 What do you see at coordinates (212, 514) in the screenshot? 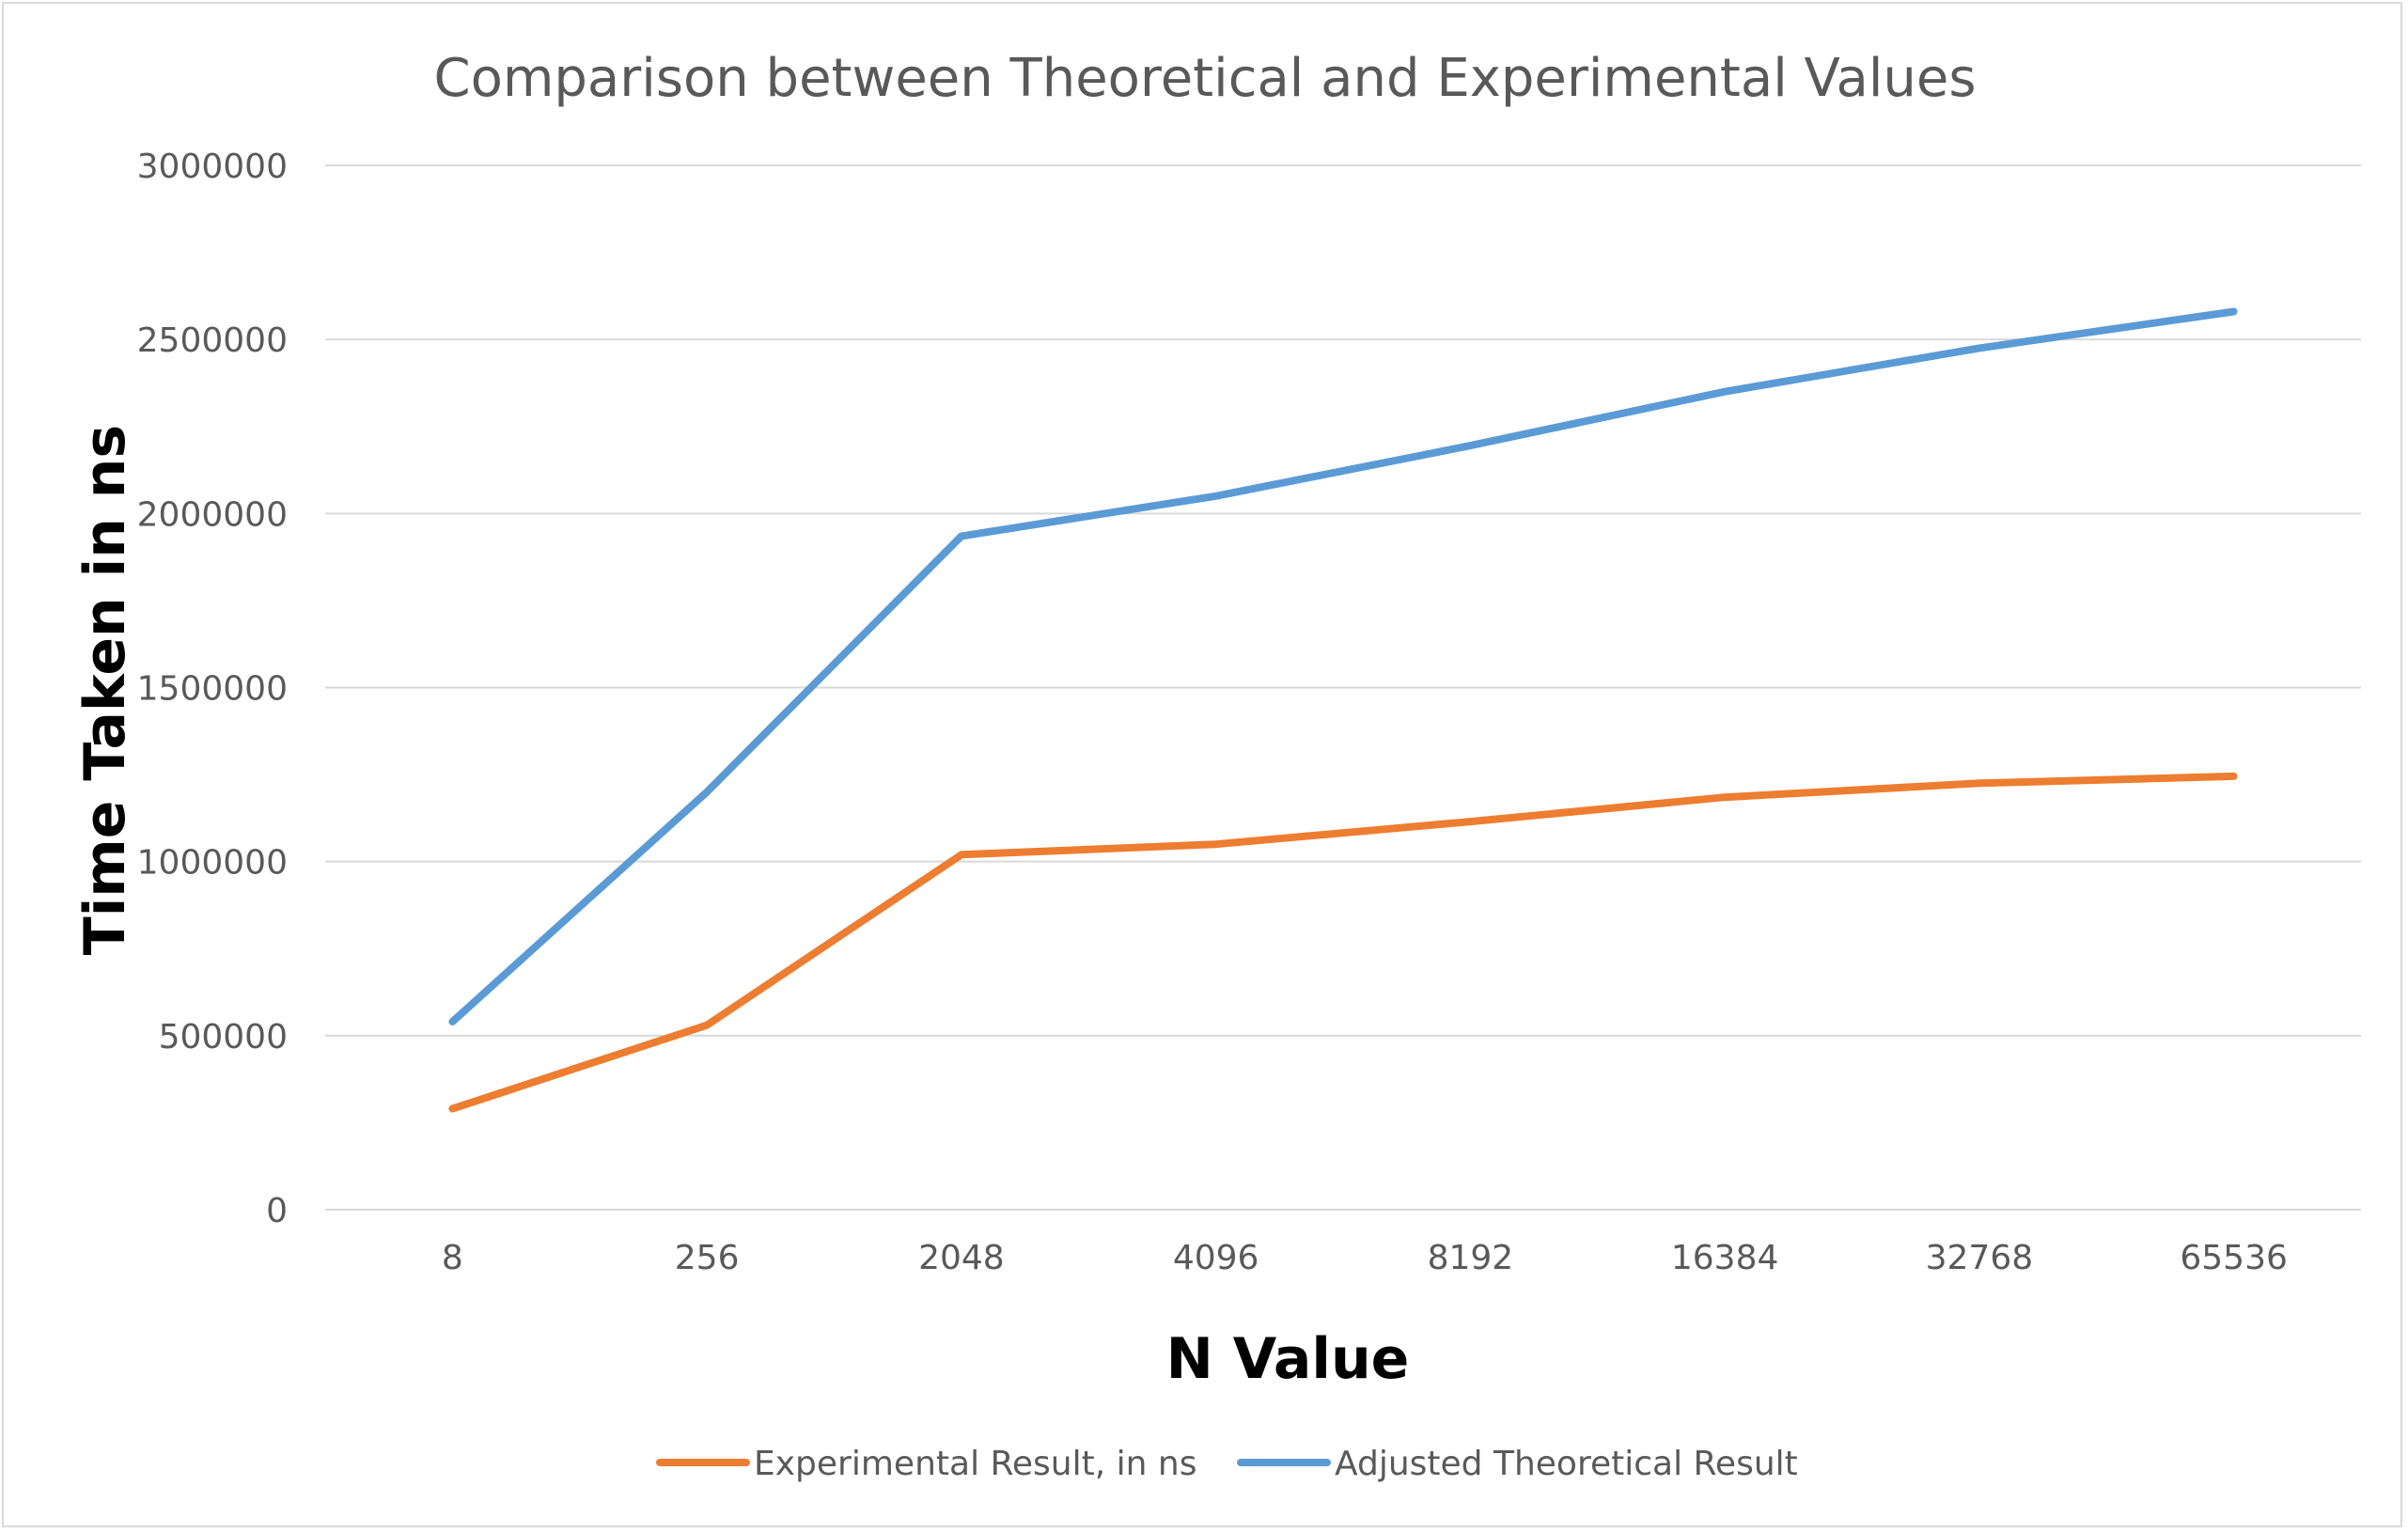
I see `y-tick-label: 2000000` at bounding box center [212, 514].